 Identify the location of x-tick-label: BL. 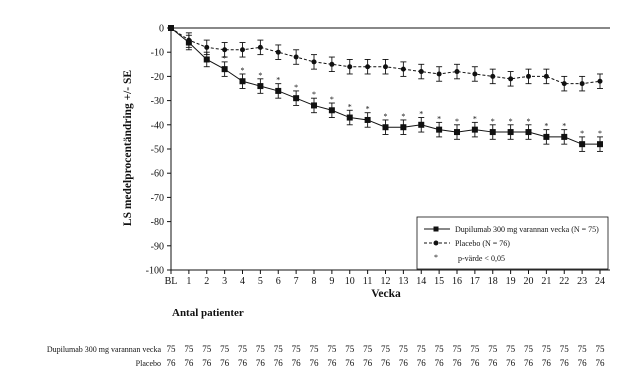
(171, 281).